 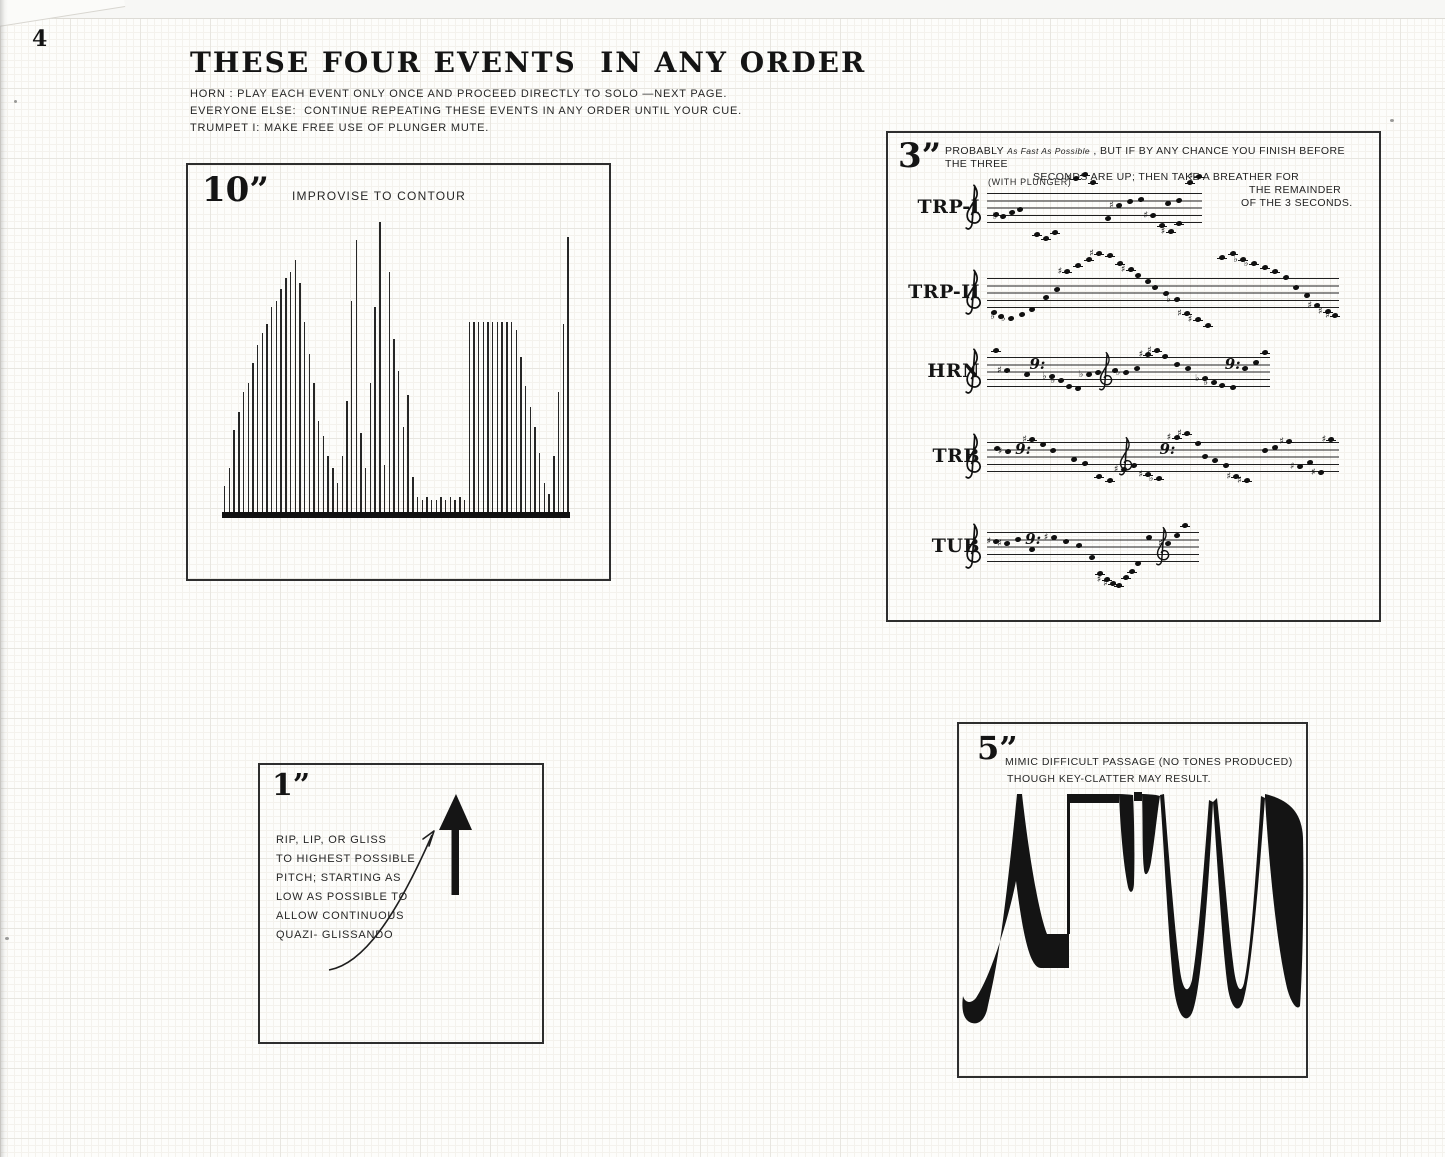 What do you see at coordinates (1049, 151) in the screenshot?
I see `note-seg-small: As Fast As Possible` at bounding box center [1049, 151].